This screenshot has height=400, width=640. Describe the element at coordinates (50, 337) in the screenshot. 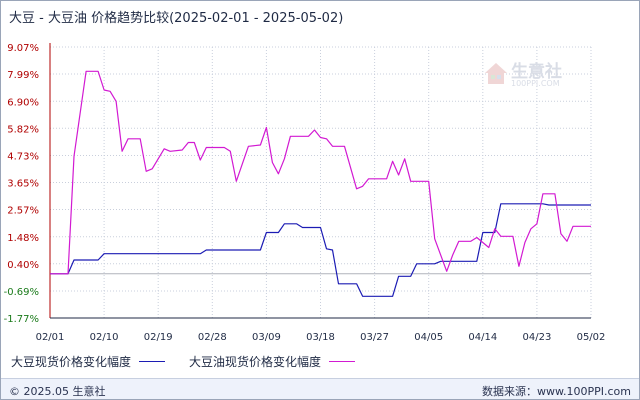

I see `x-tick-label: 02/01` at that location.